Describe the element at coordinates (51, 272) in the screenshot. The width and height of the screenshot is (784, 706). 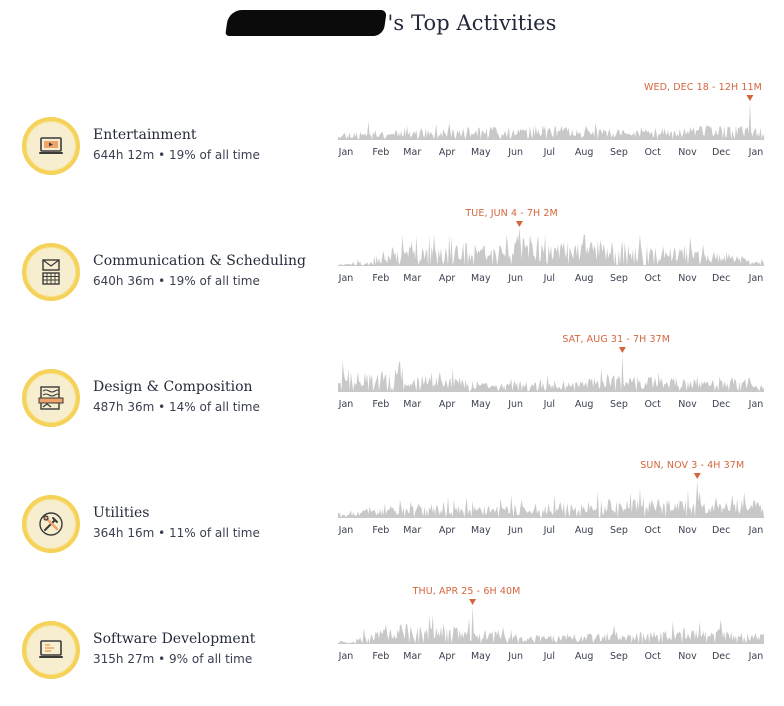
I see `mail-calendar-icon` at that location.